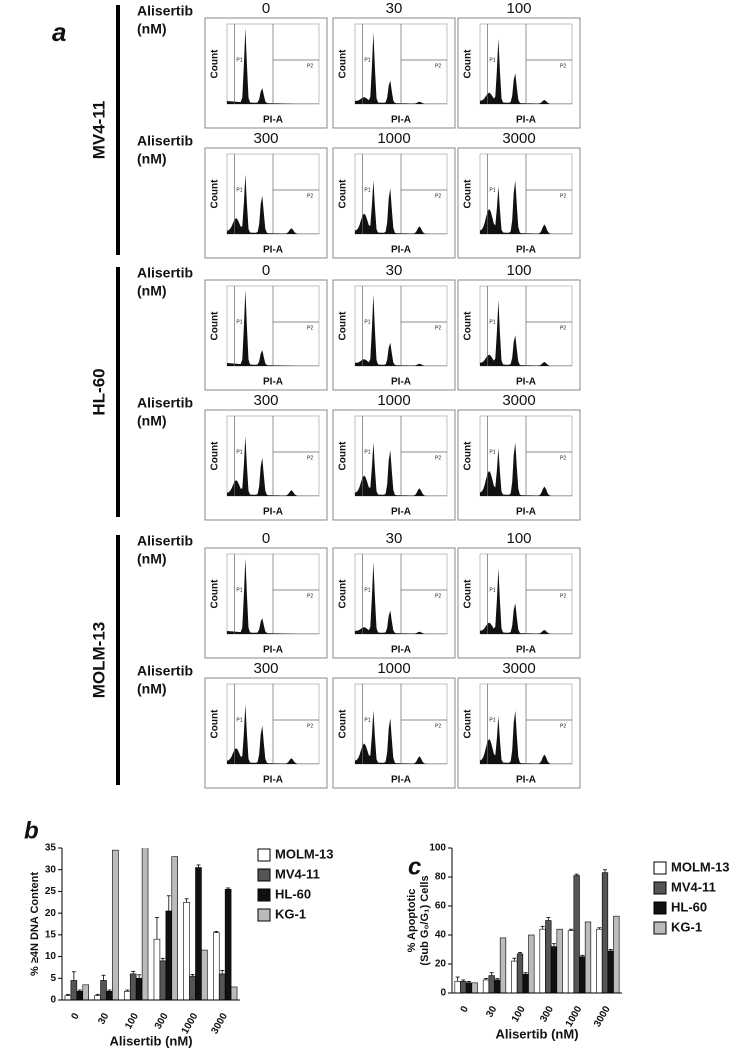  Describe the element at coordinates (700, 866) in the screenshot. I see `legend-label: MOLM-13` at that location.